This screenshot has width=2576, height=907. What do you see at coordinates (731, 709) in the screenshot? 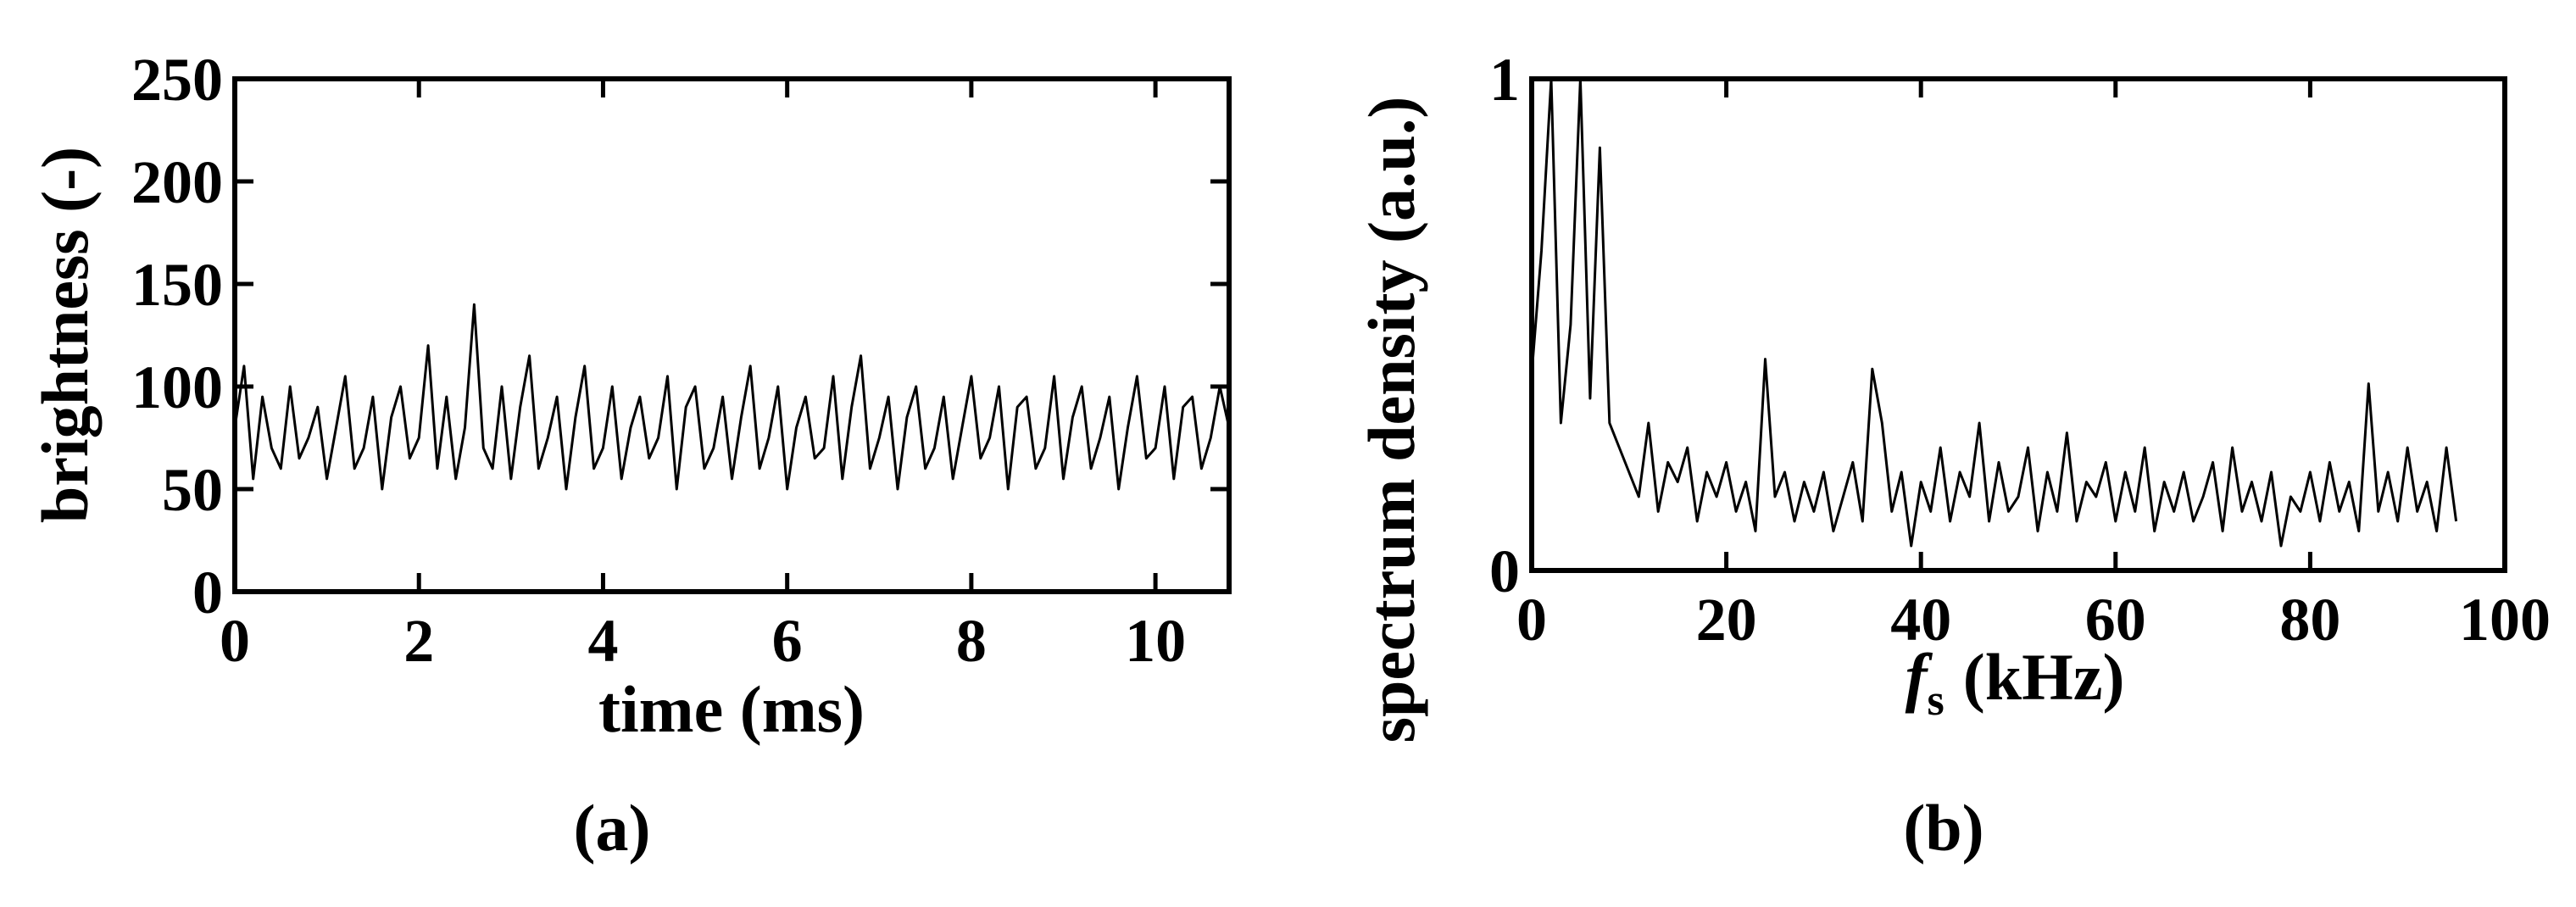
I see `x-axis-label: time (ms)` at bounding box center [731, 709].